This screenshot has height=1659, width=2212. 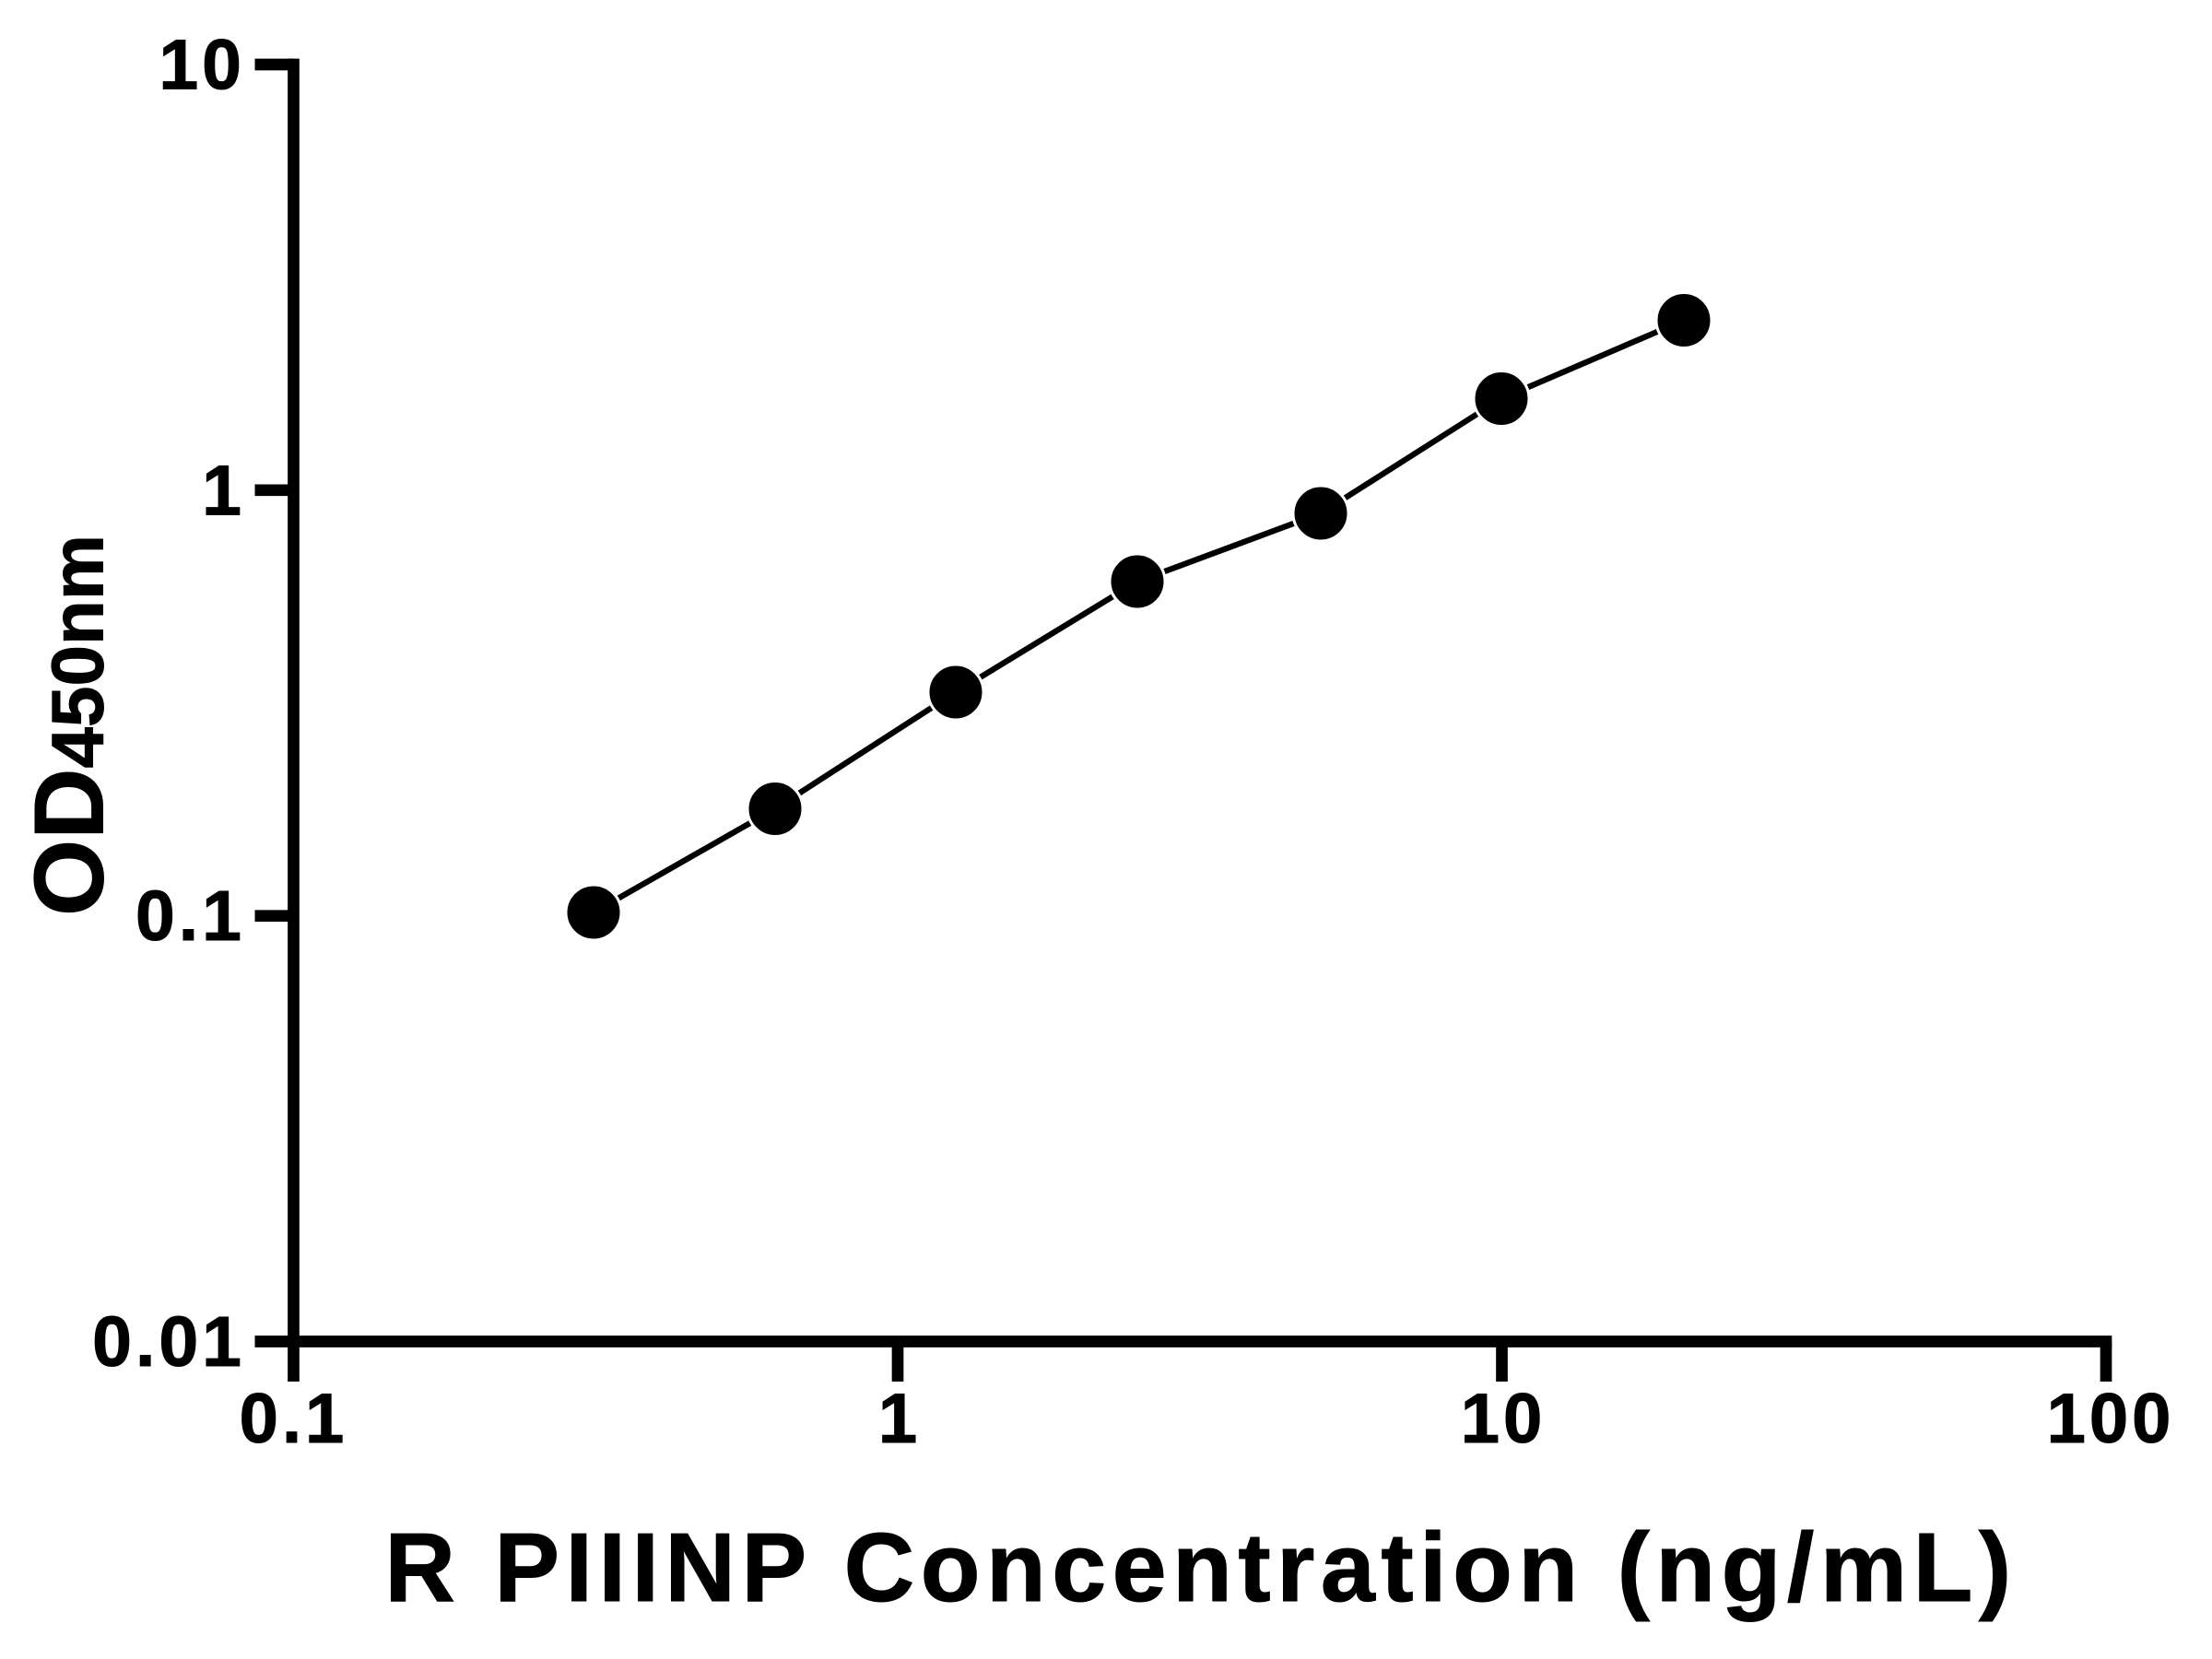 What do you see at coordinates (68, 725) in the screenshot?
I see `svg-text: OD450nm` at bounding box center [68, 725].